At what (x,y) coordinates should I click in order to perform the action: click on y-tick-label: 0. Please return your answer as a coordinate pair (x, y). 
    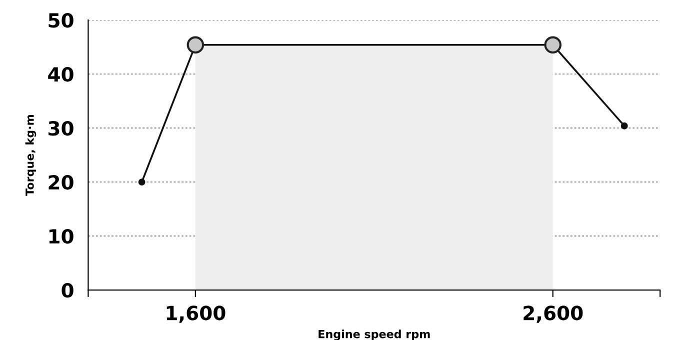
    Looking at the image, I should click on (68, 290).